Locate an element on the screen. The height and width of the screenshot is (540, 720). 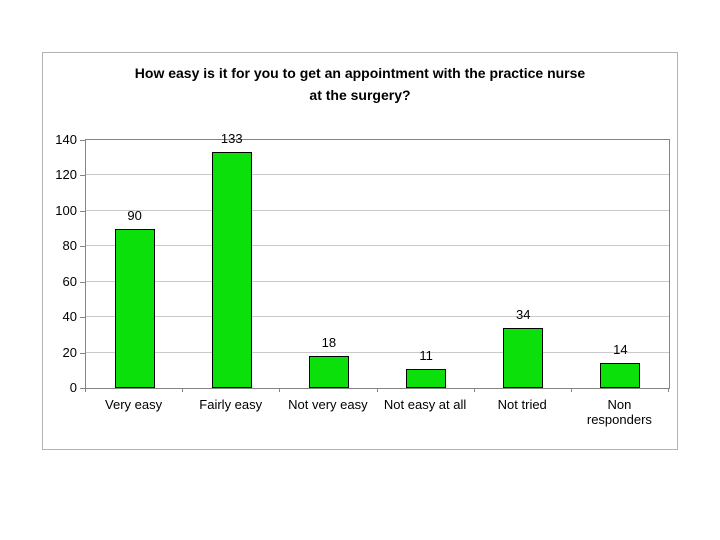
y-axis-label: 40 is located at coordinates (69, 317).